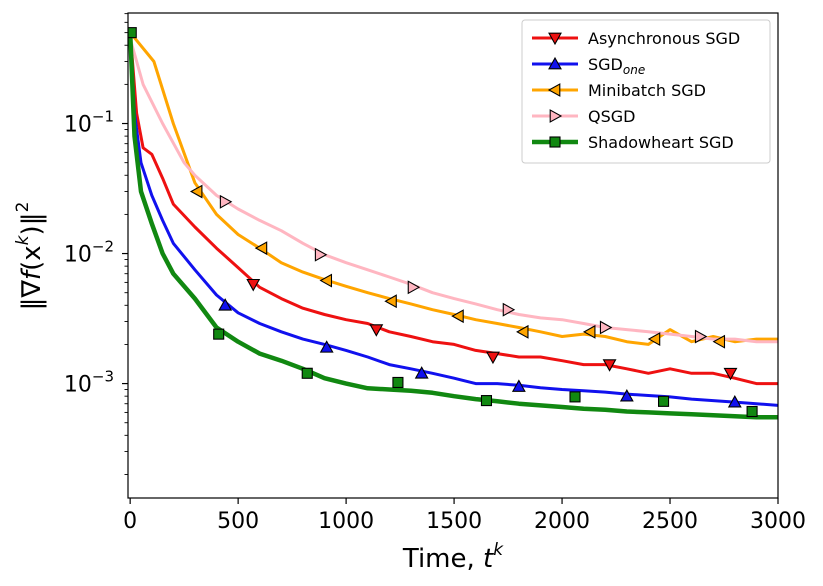 This screenshot has width=823, height=586. I want to click on legend-box, so click(646, 91).